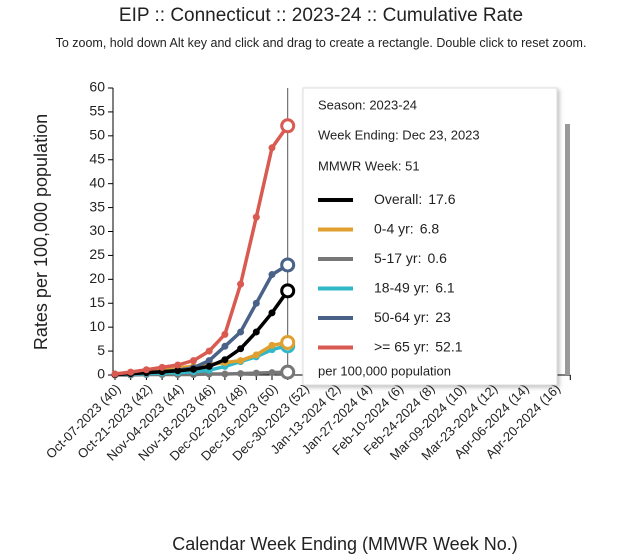  I want to click on y-tick-label: 35, so click(97, 206).